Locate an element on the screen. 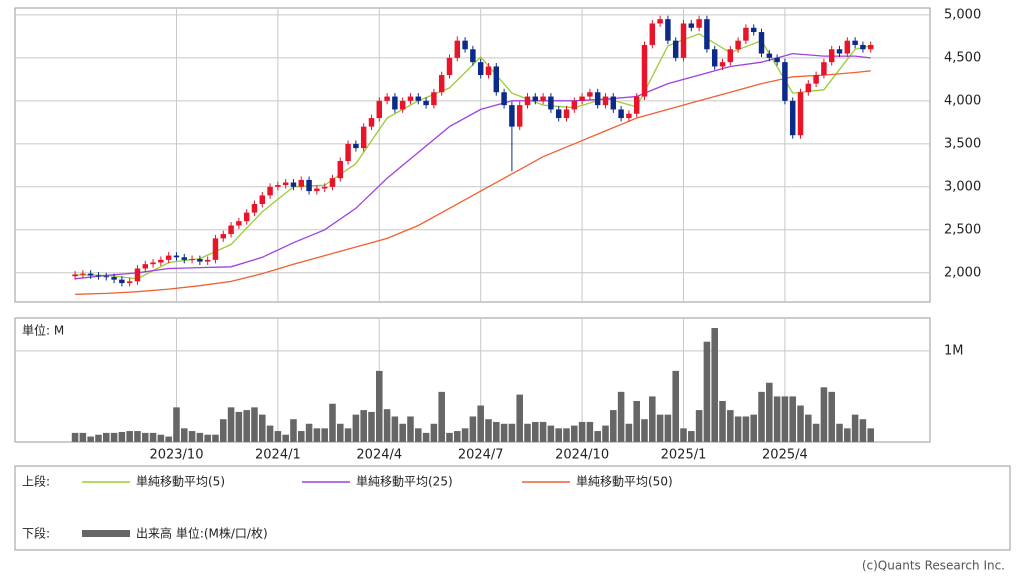  y-tick-label: 3,500 is located at coordinates (962, 143).